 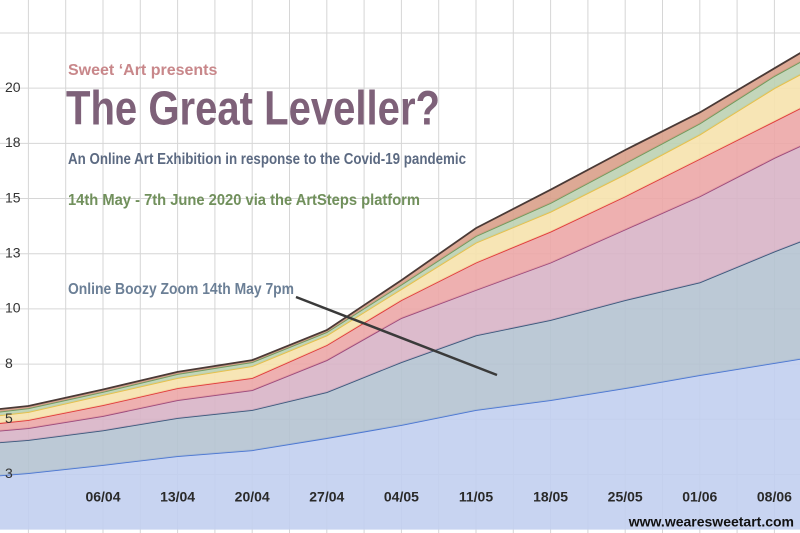 What do you see at coordinates (102, 497) in the screenshot?
I see `x-tick-label: 06/04` at bounding box center [102, 497].